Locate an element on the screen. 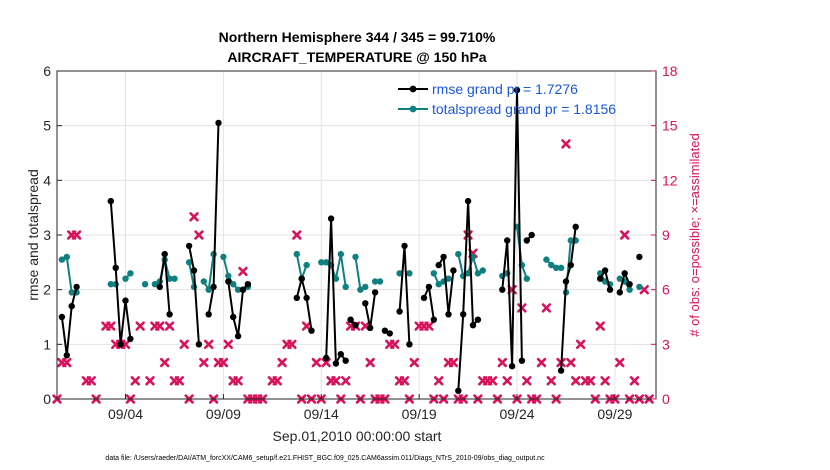 The height and width of the screenshot is (470, 830). left-tick-label: 3 is located at coordinates (47, 235).